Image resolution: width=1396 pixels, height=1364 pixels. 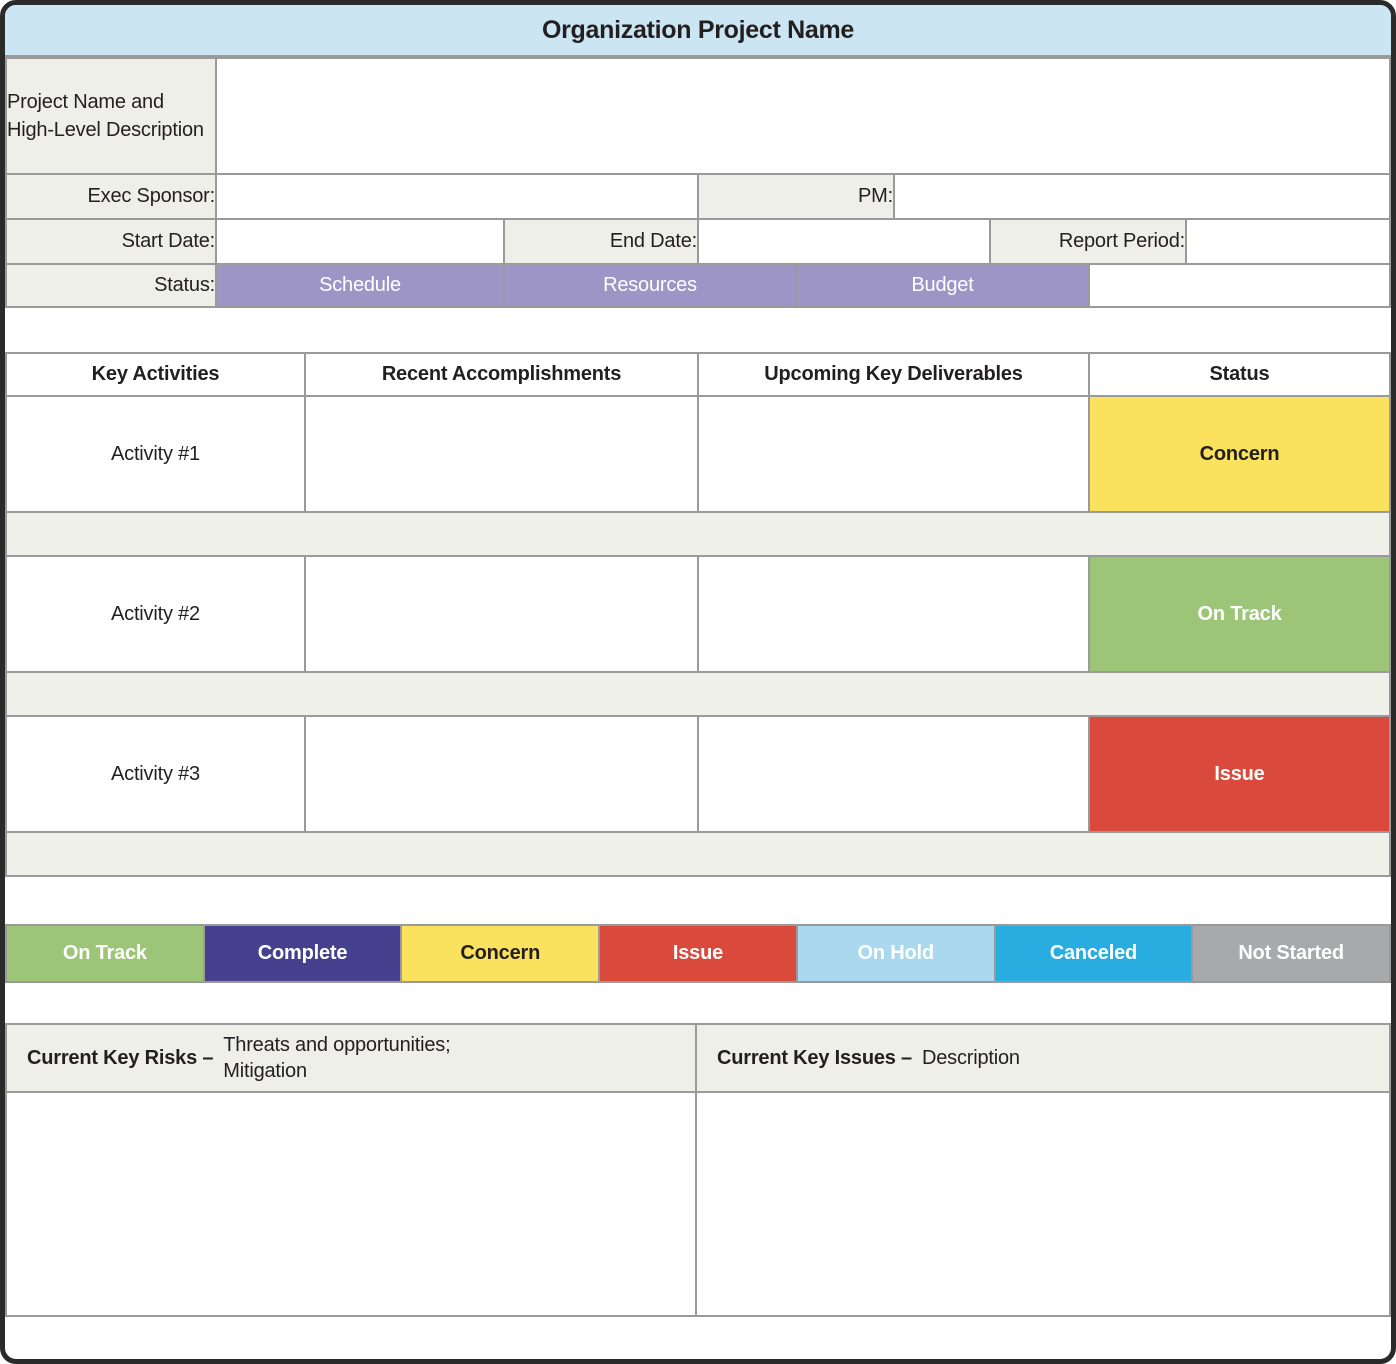 What do you see at coordinates (155, 454) in the screenshot?
I see `activity-name: Activity #1` at bounding box center [155, 454].